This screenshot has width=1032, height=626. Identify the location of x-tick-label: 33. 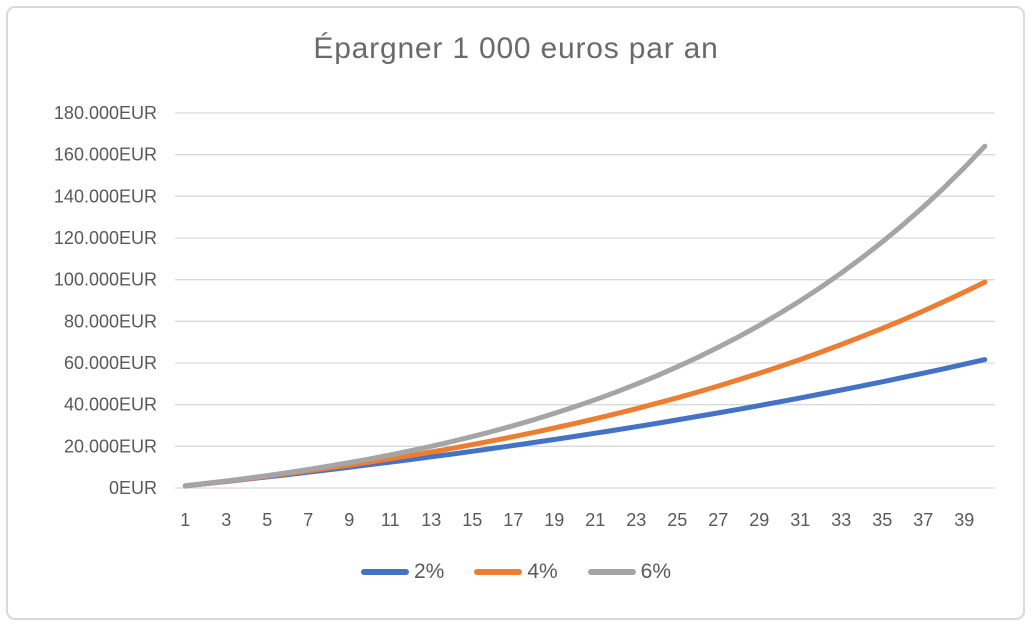
(841, 520).